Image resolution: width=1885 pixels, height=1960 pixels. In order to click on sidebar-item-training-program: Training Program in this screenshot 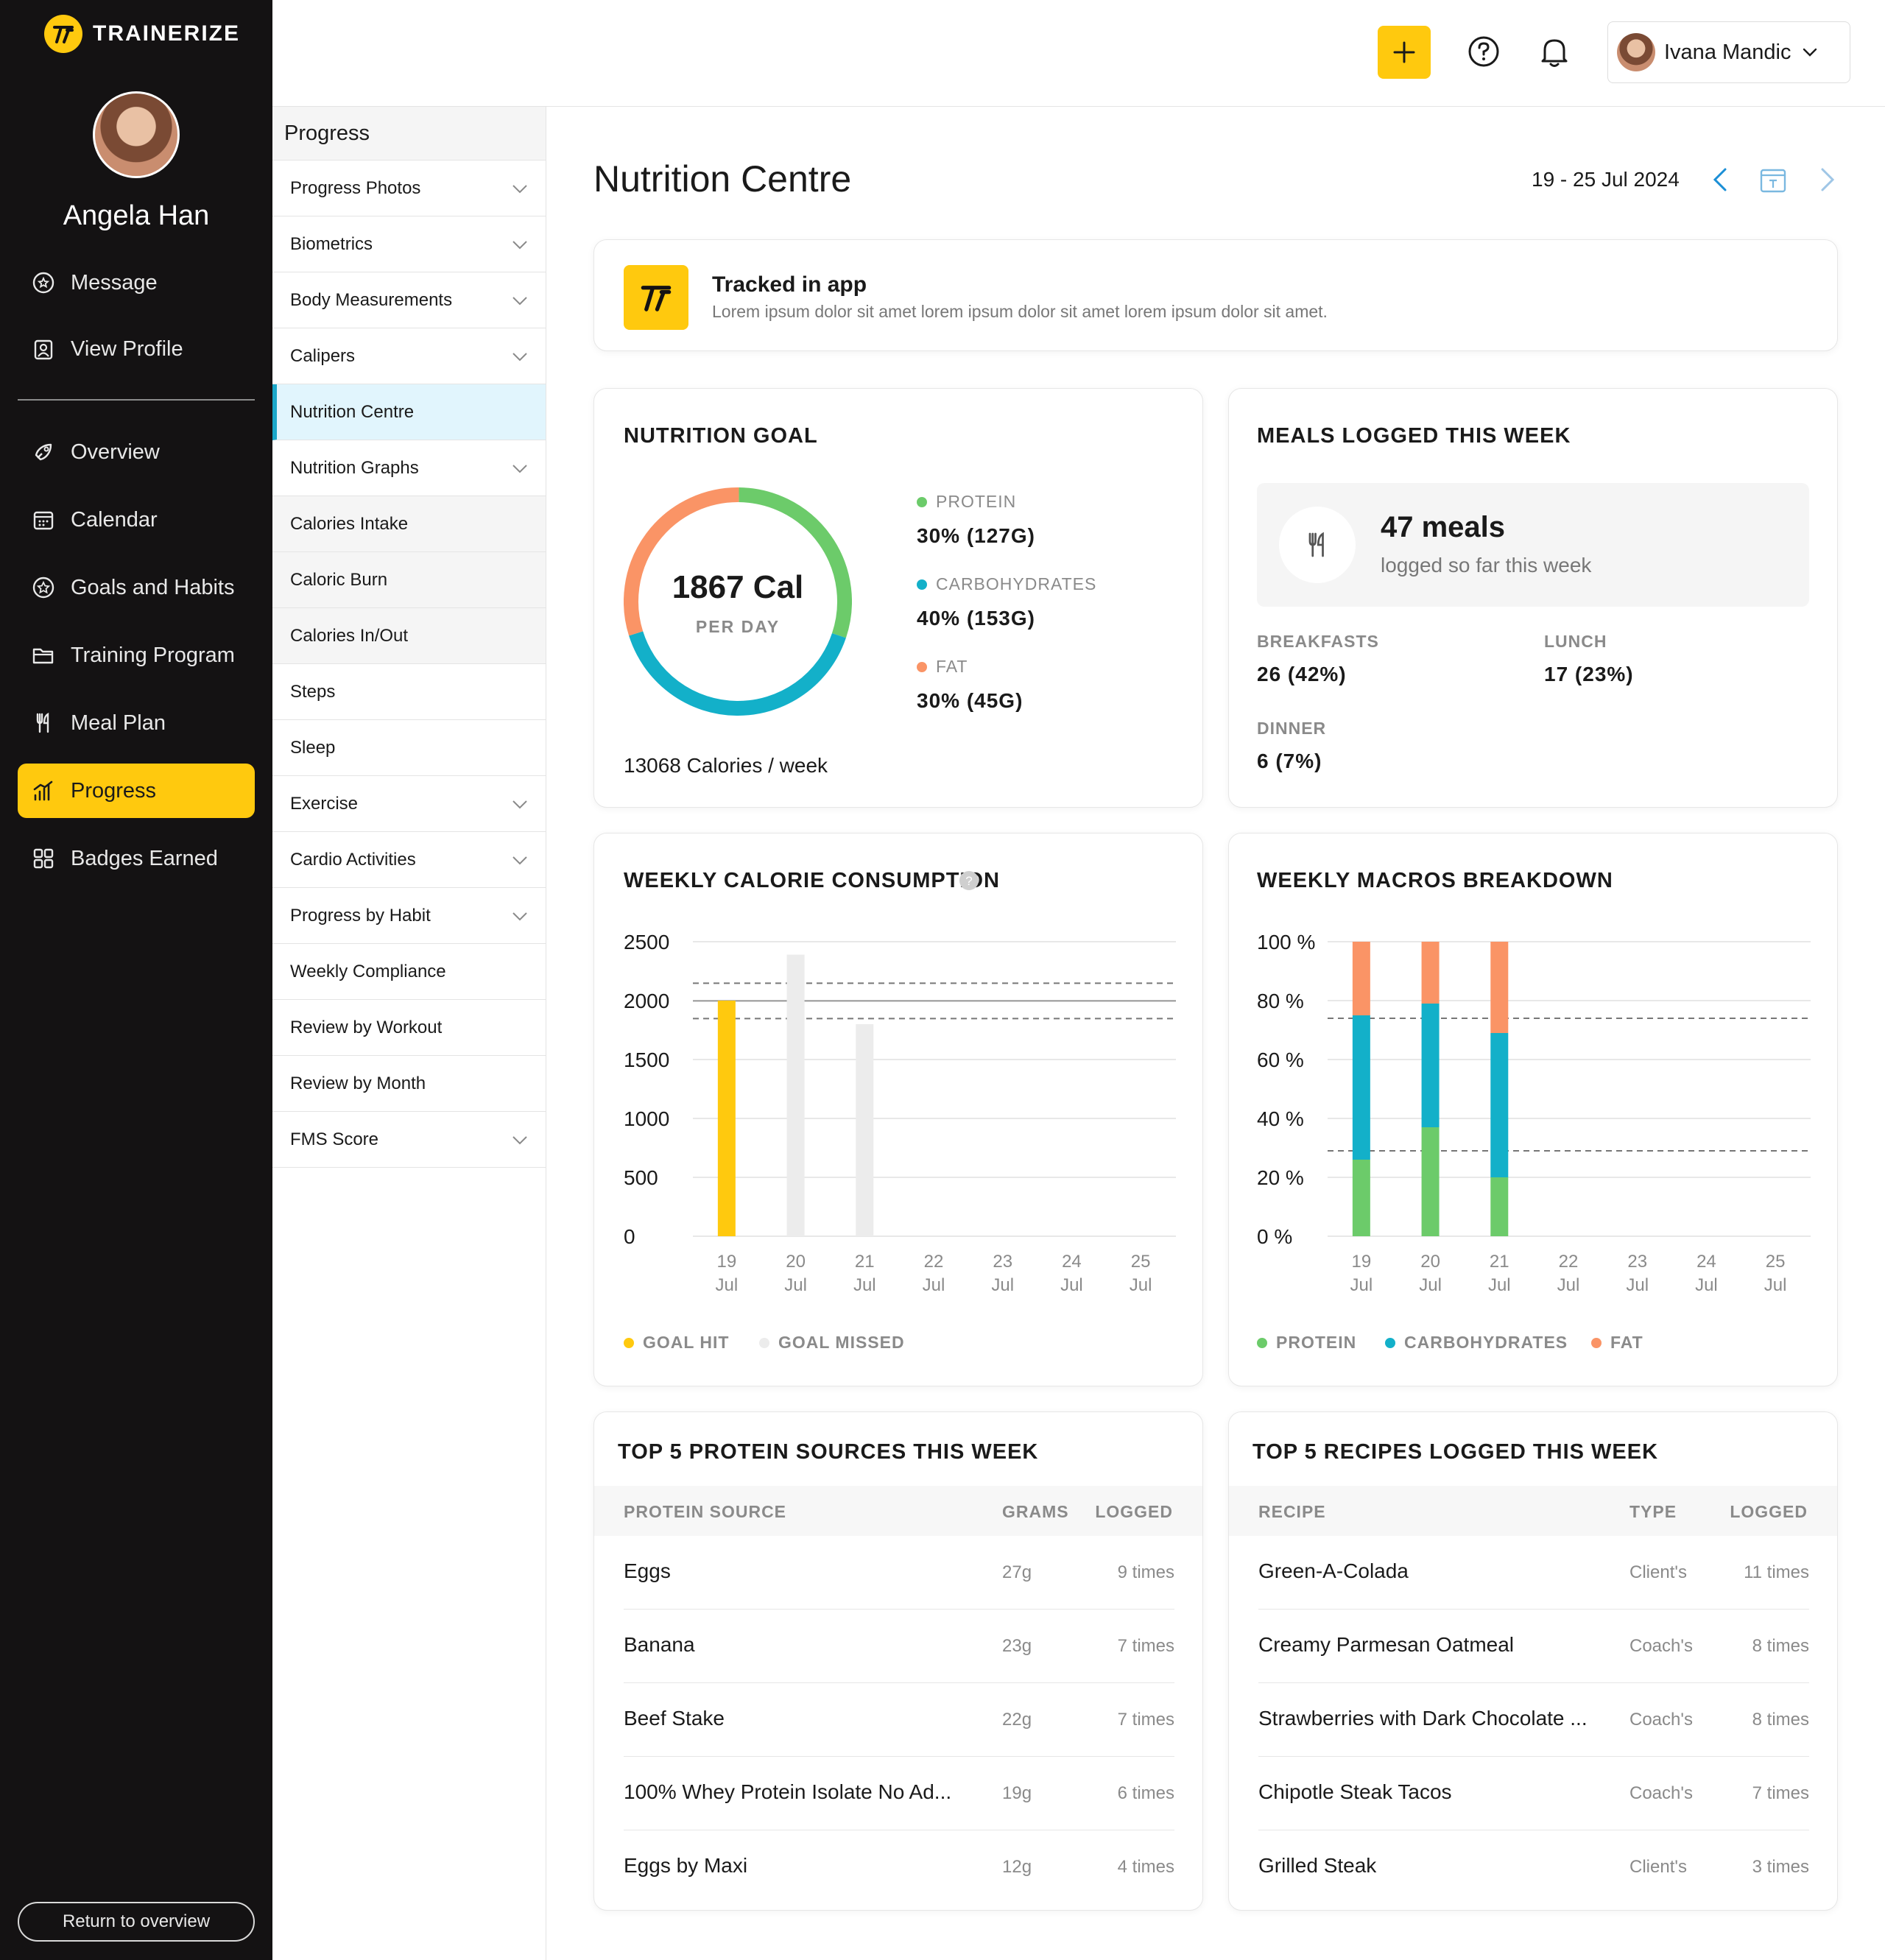, I will do `click(136, 655)`.